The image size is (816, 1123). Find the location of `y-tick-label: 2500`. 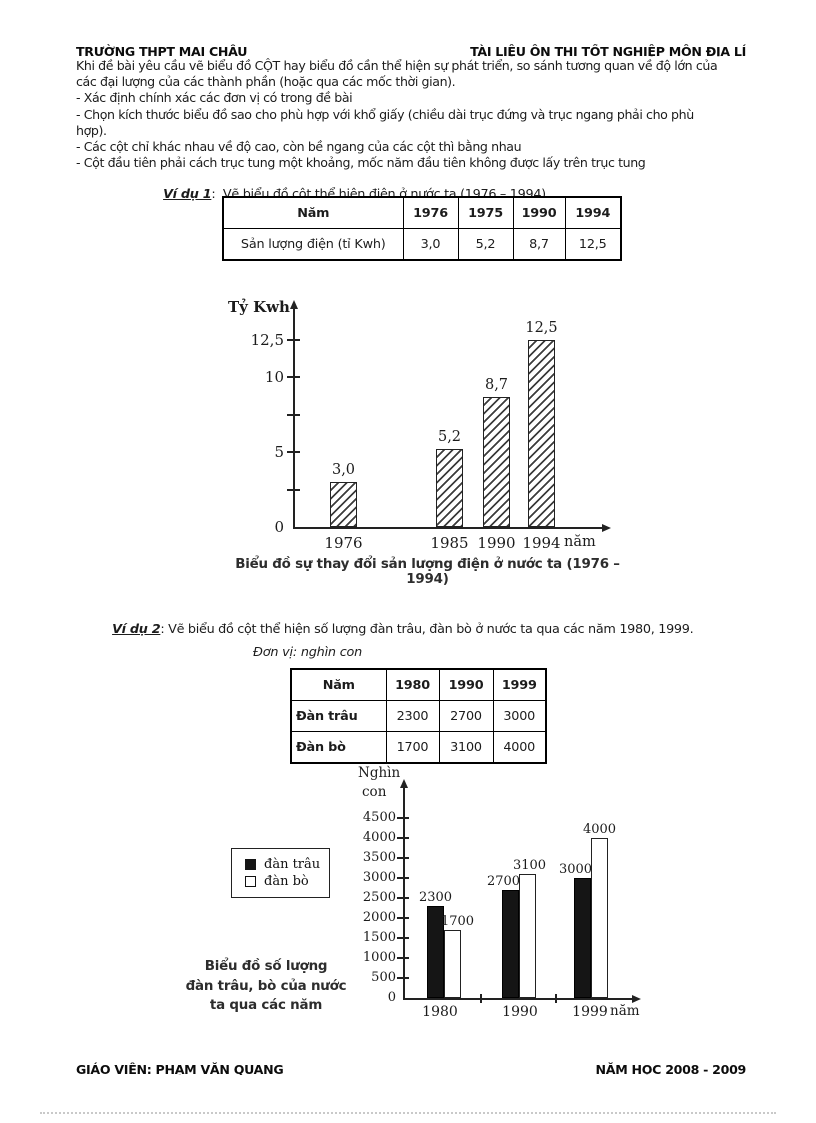

y-tick-label: 2500 is located at coordinates (379, 897).